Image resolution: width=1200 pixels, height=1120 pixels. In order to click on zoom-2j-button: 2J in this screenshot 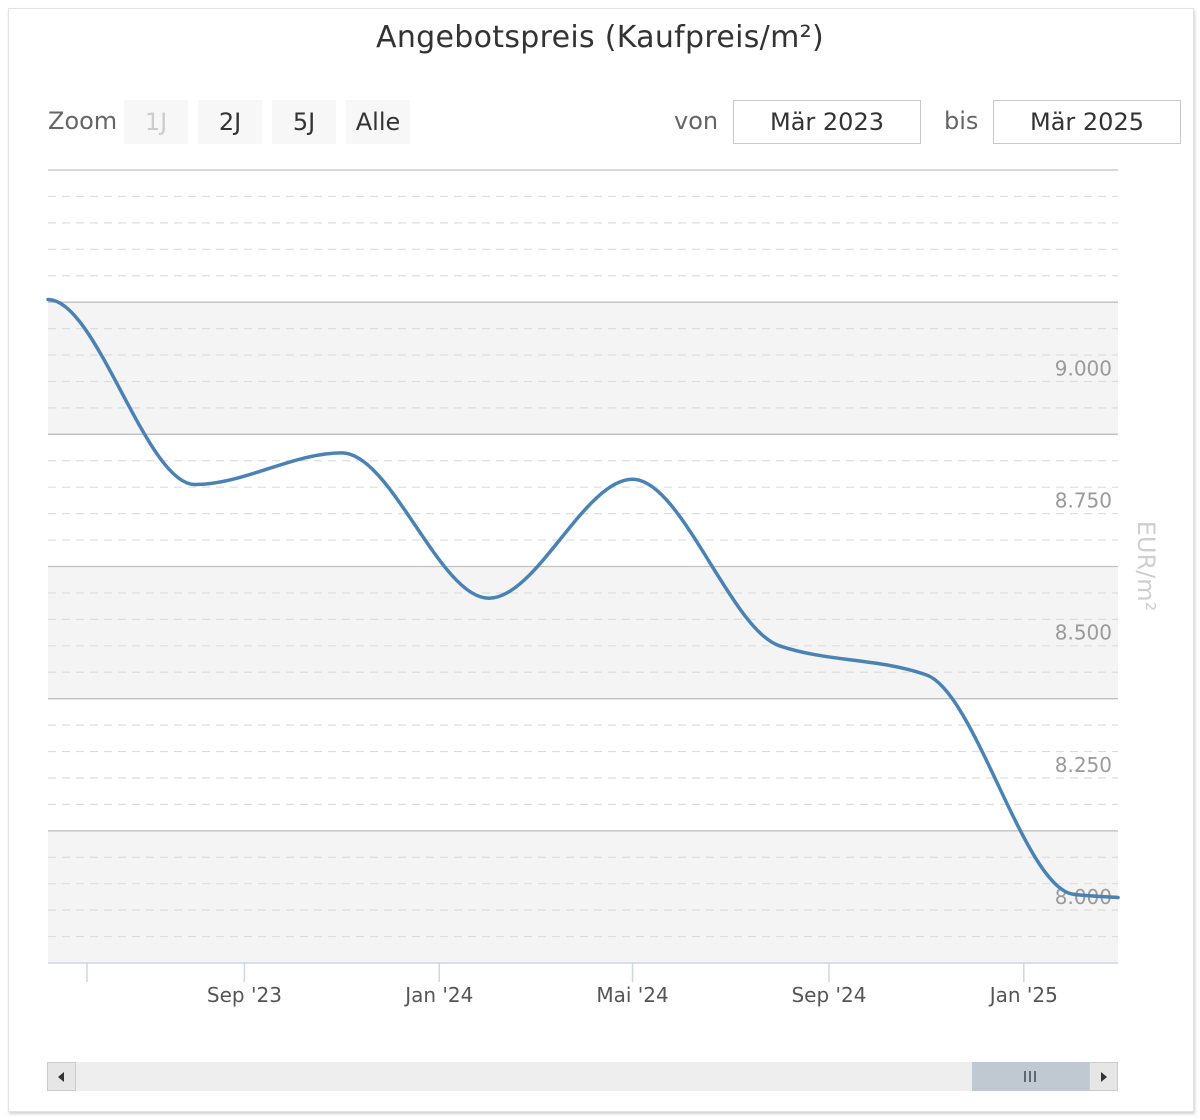, I will do `click(230, 122)`.